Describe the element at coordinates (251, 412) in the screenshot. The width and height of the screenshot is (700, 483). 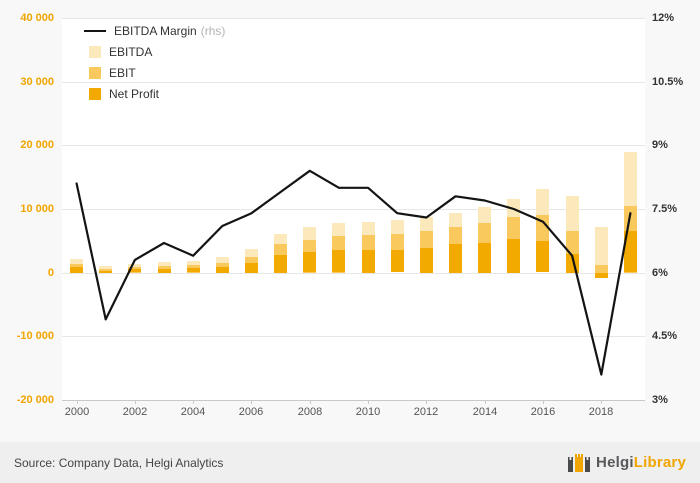
I see `x-axis-label: 2006` at that location.